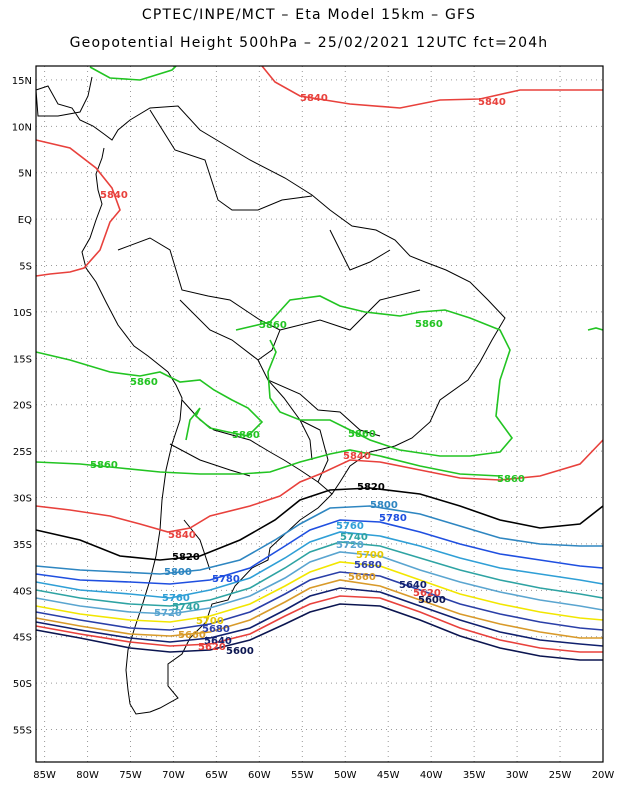  Describe the element at coordinates (259, 775) in the screenshot. I see `lon-tick-label: 60W` at that location.